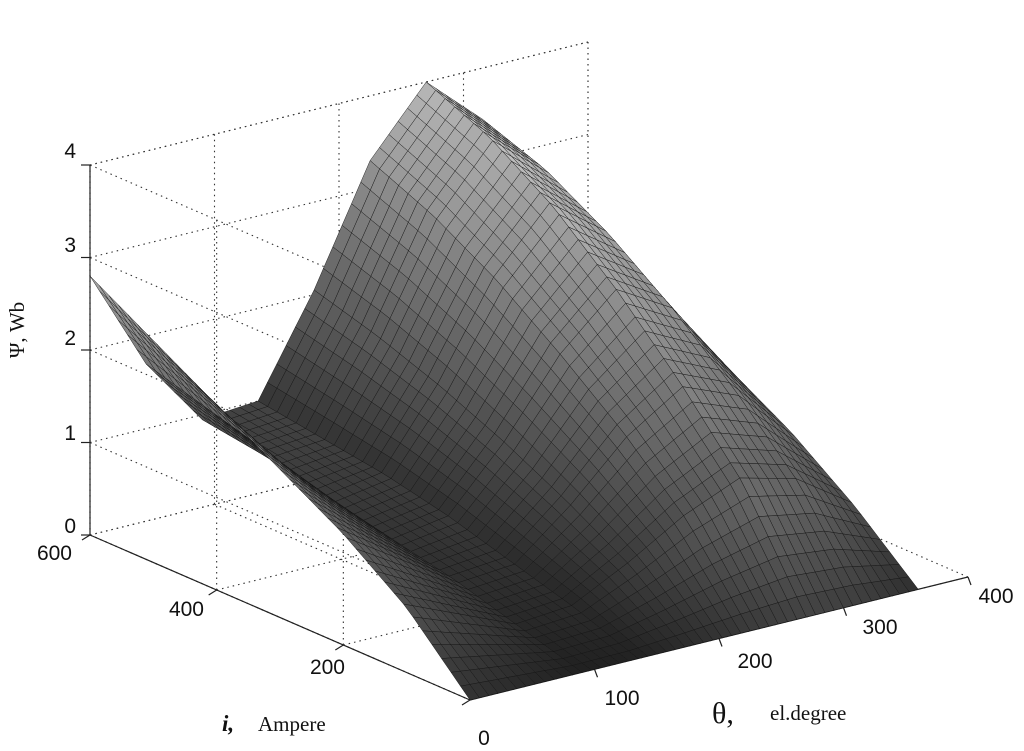 This screenshot has width=1024, height=751. I want to click on current-tick-labels: 0 200 400 600, so click(263, 646).